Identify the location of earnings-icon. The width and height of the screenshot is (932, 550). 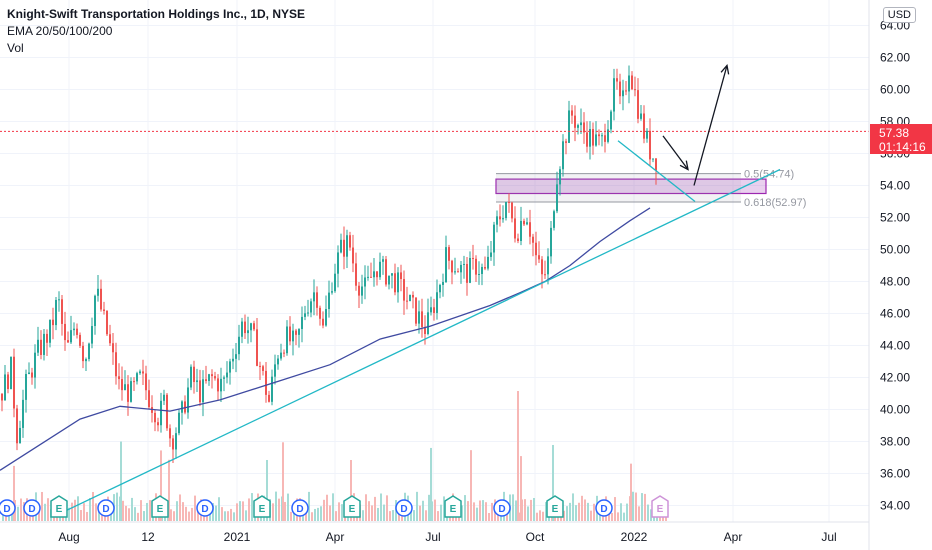
(262, 506).